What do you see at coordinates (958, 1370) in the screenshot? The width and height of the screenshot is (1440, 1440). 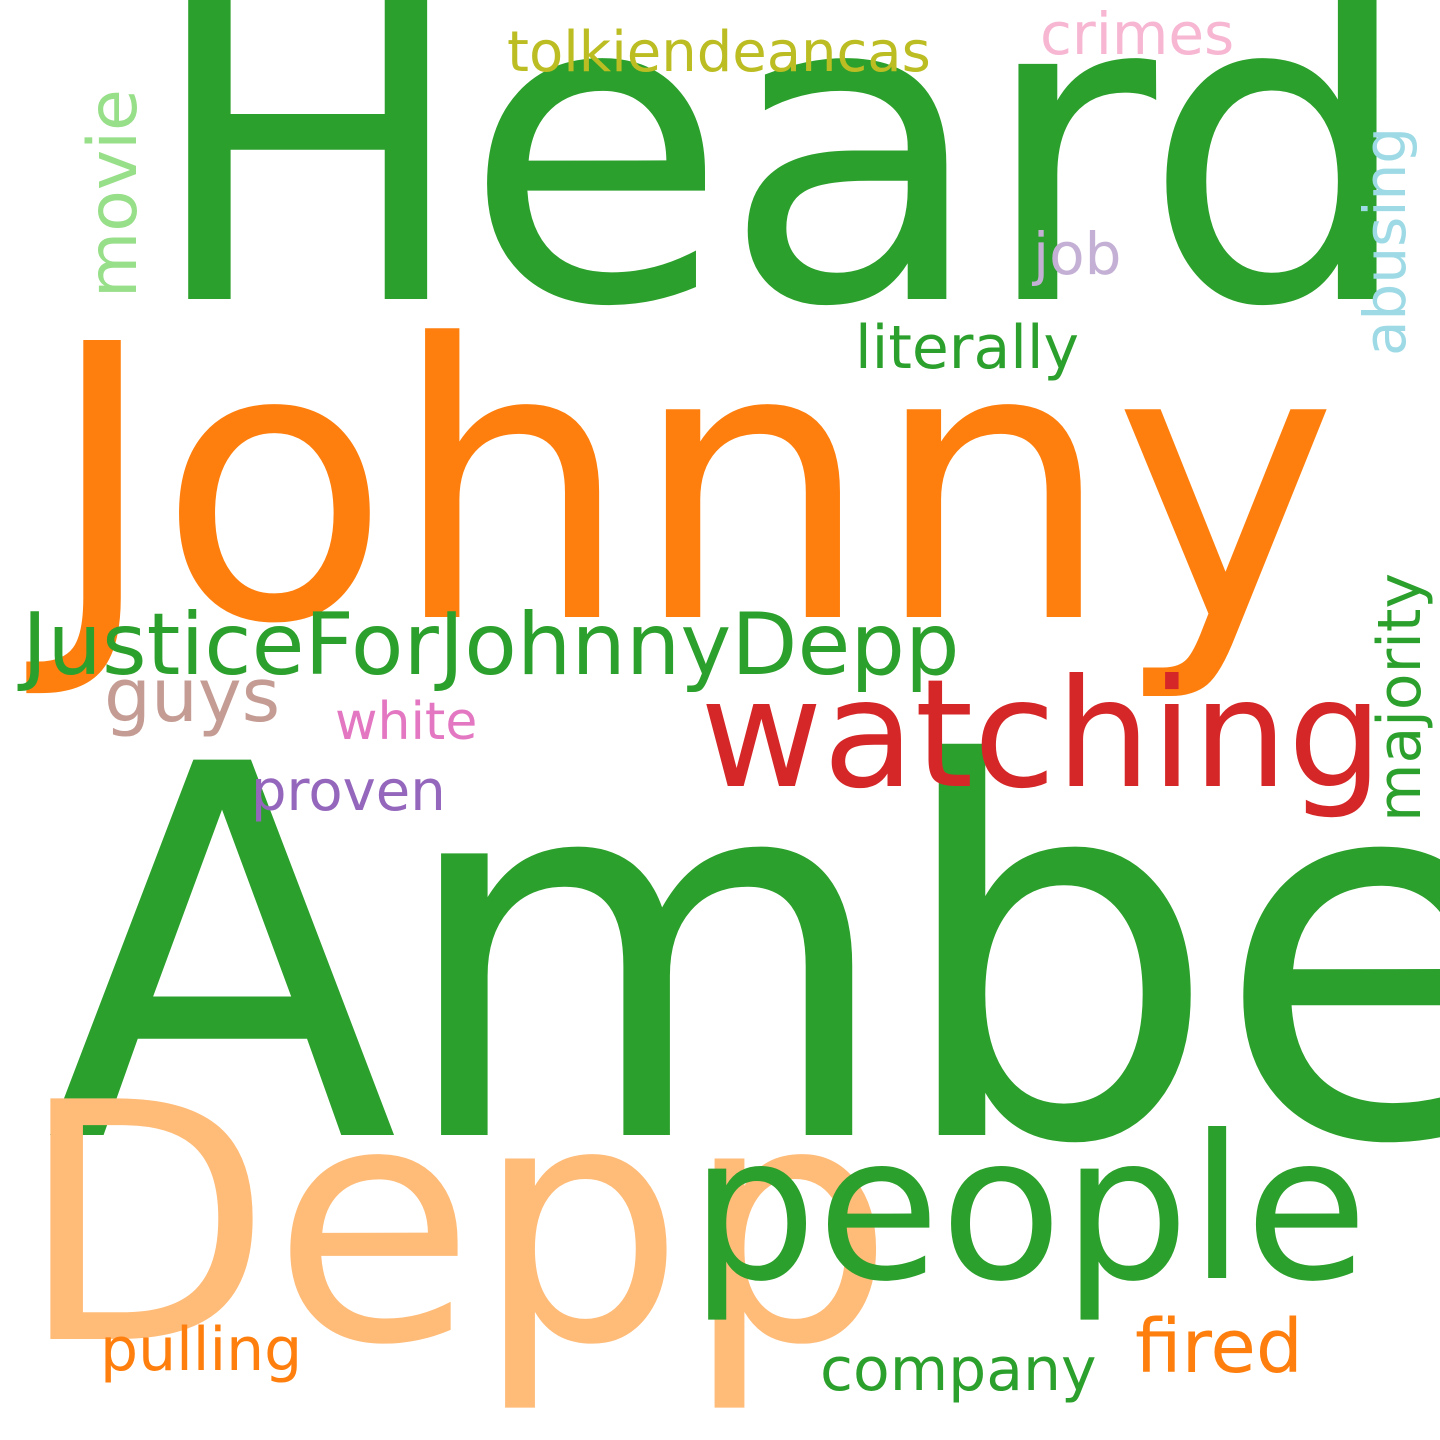 I see `word-company: company` at bounding box center [958, 1370].